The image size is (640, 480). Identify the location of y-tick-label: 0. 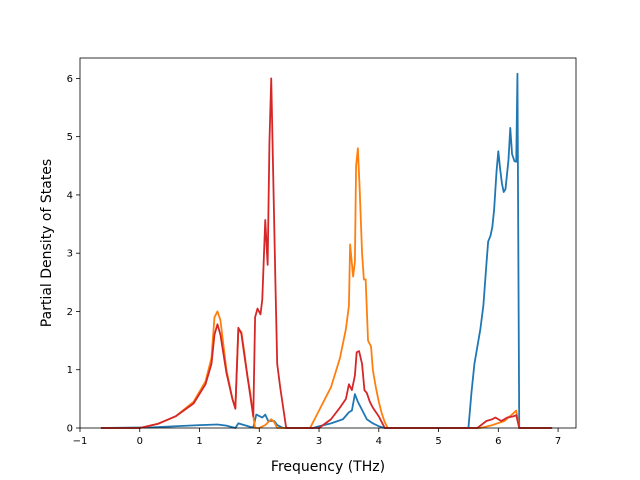
(70, 429).